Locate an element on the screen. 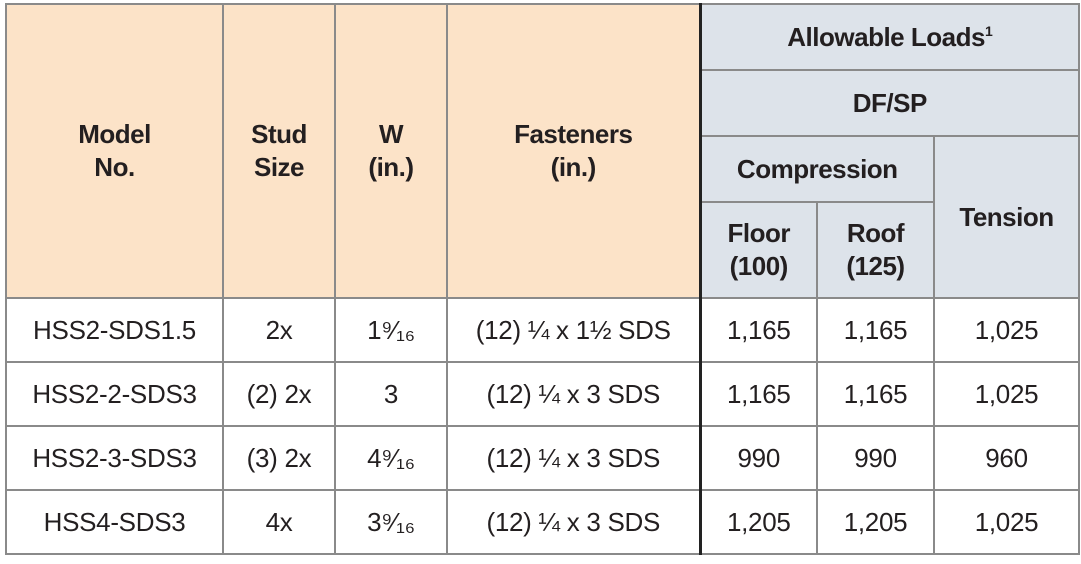  table-cell: (3) 2x is located at coordinates (279, 458).